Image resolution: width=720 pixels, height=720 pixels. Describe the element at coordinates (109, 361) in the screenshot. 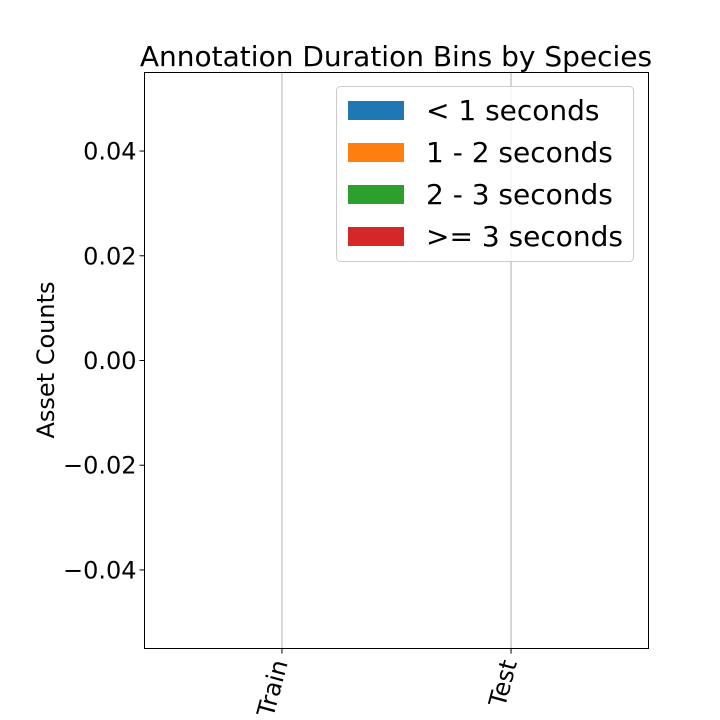

I see `y-tick-label: 0.00` at that location.